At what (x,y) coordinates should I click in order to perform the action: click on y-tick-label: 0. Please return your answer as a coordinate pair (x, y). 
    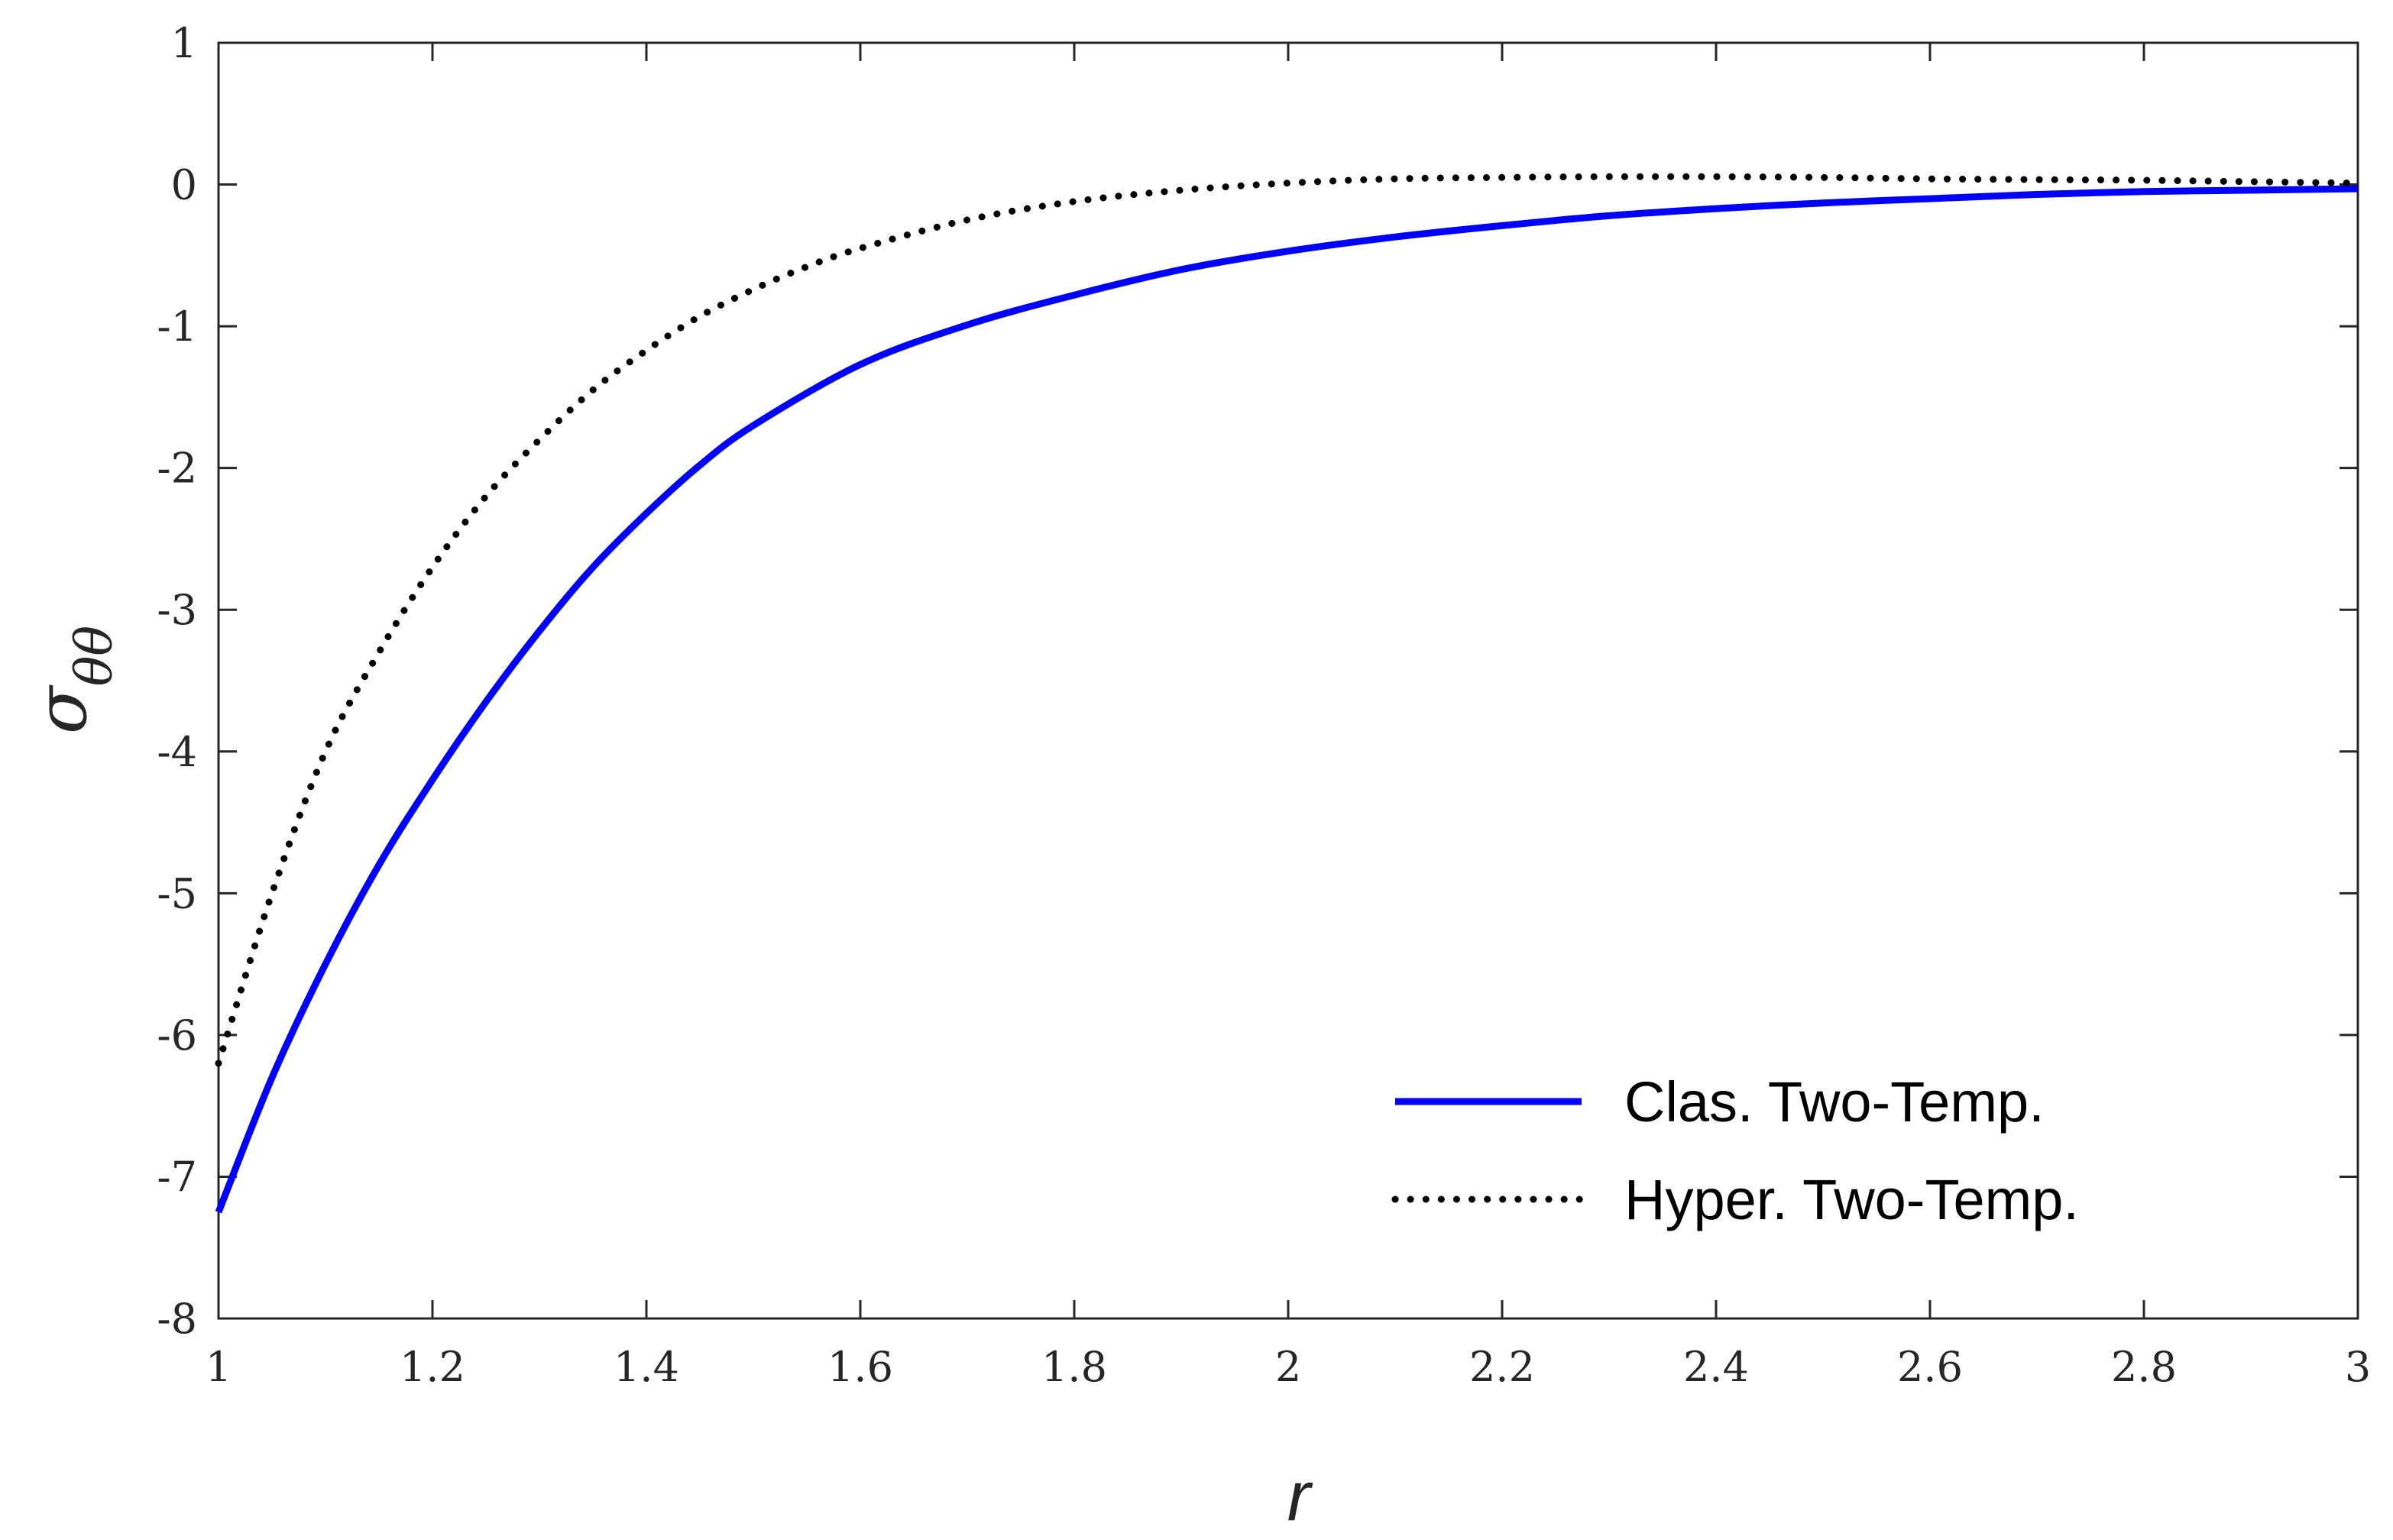
    Looking at the image, I should click on (184, 185).